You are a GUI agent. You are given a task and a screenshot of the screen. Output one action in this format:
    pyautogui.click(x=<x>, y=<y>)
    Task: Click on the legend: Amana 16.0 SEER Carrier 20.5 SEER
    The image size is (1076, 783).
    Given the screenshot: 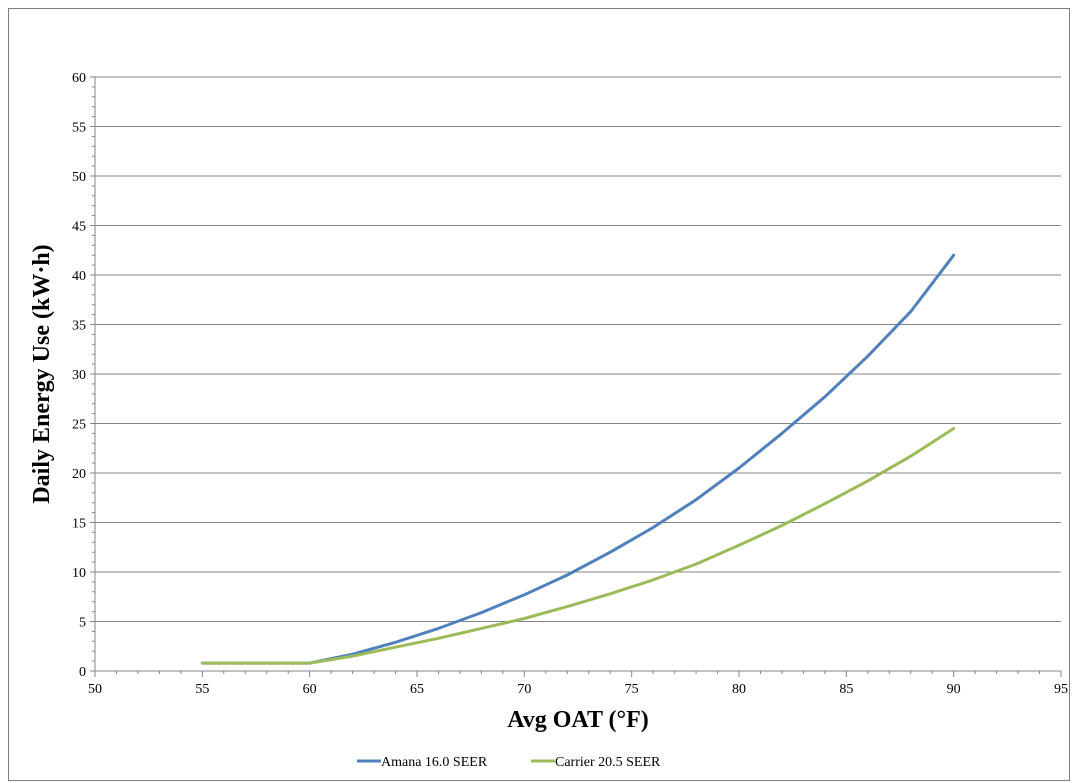 What is the action you would take?
    pyautogui.click(x=509, y=762)
    